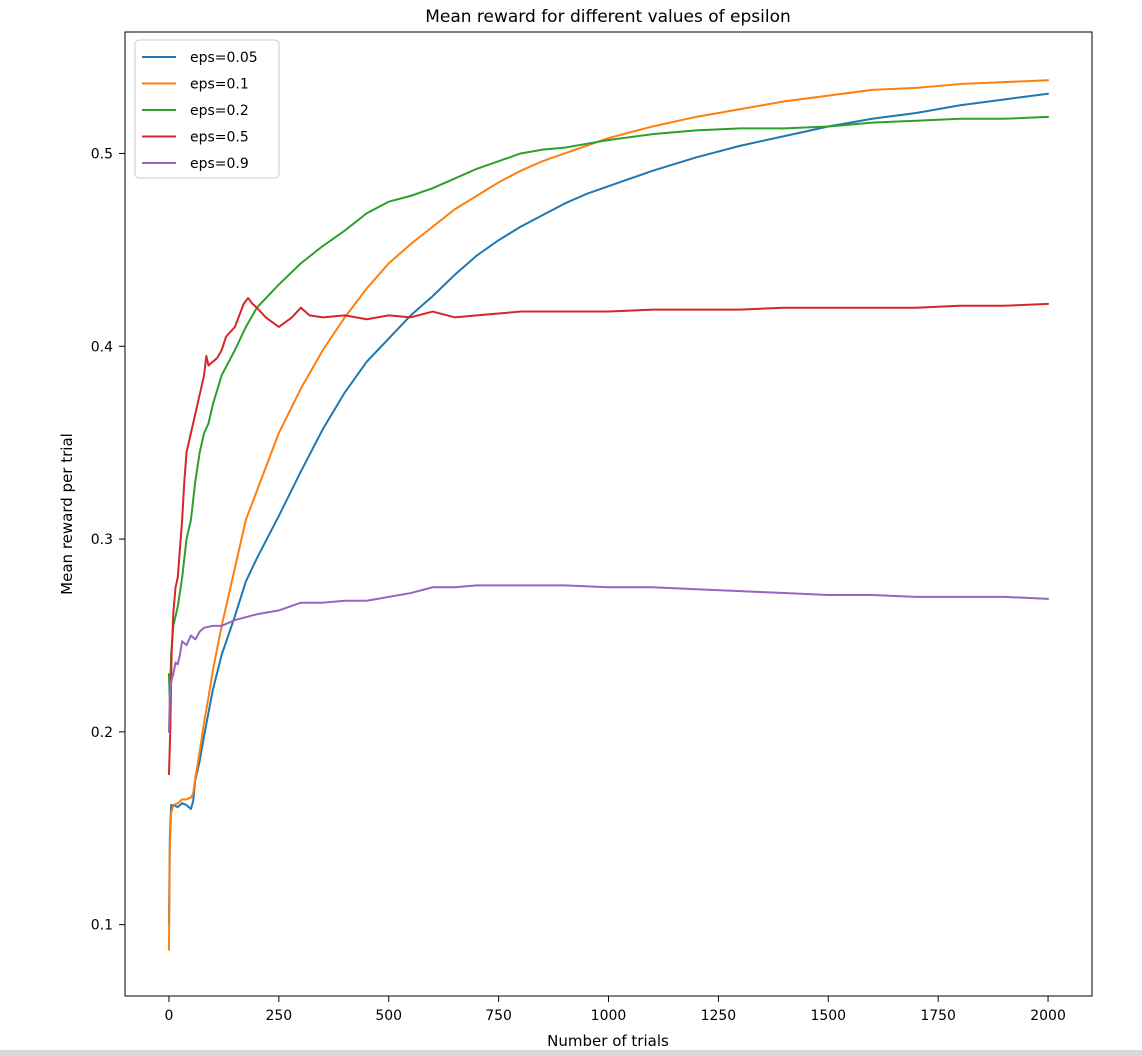 Image resolution: width=1142 pixels, height=1056 pixels. I want to click on legend: eps=0.05 eps=0.1 eps=0.2 eps=0.5 eps=0.9, so click(207, 109).